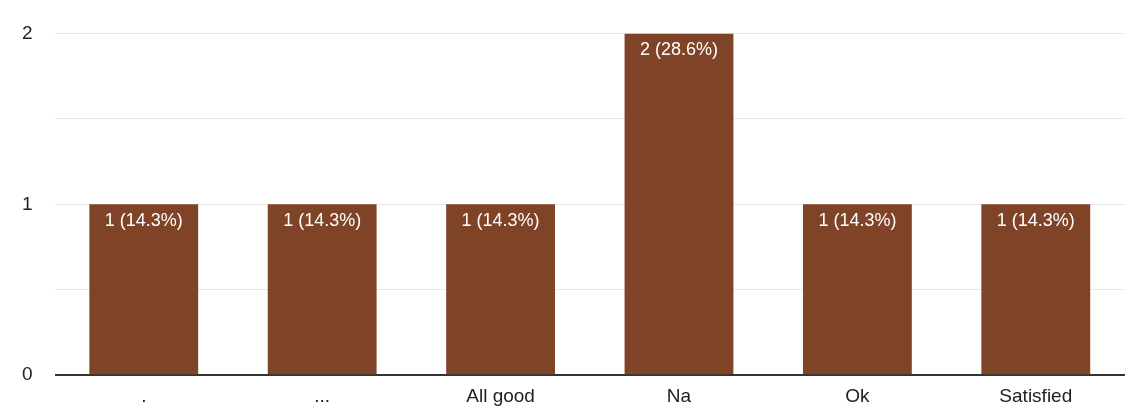  I want to click on x-tick-label: ., so click(144, 395).